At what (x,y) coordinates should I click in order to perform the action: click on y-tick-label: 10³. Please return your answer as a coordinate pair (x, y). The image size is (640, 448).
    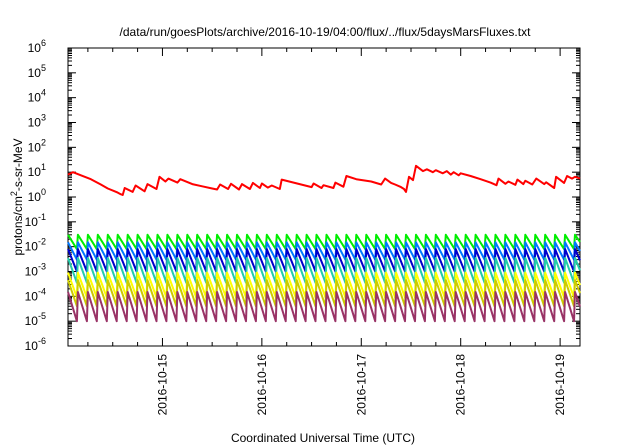
    Looking at the image, I should click on (37, 121).